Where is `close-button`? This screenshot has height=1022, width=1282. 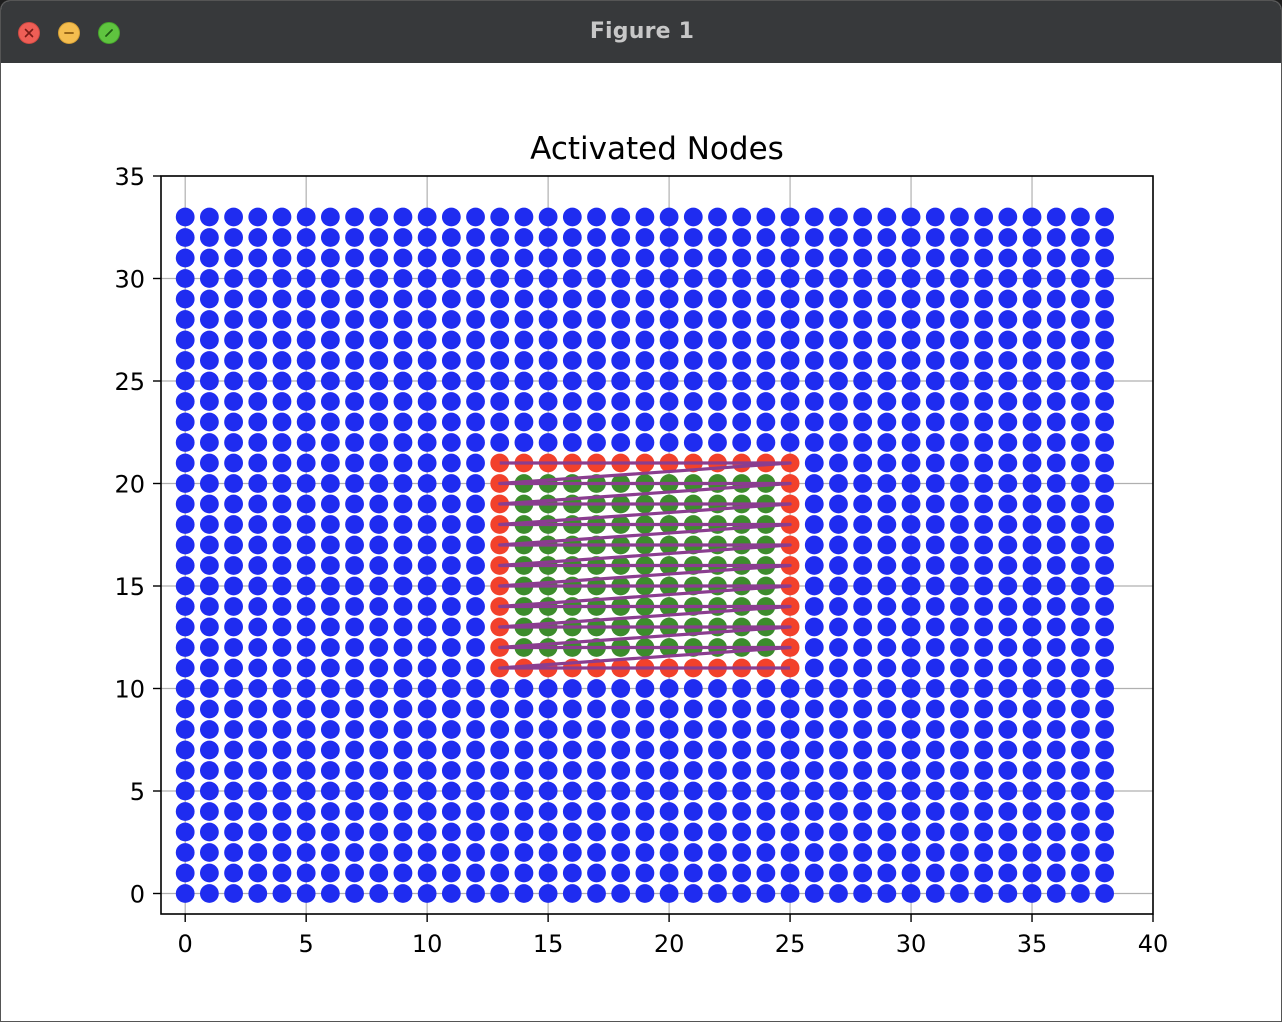 close-button is located at coordinates (29, 33).